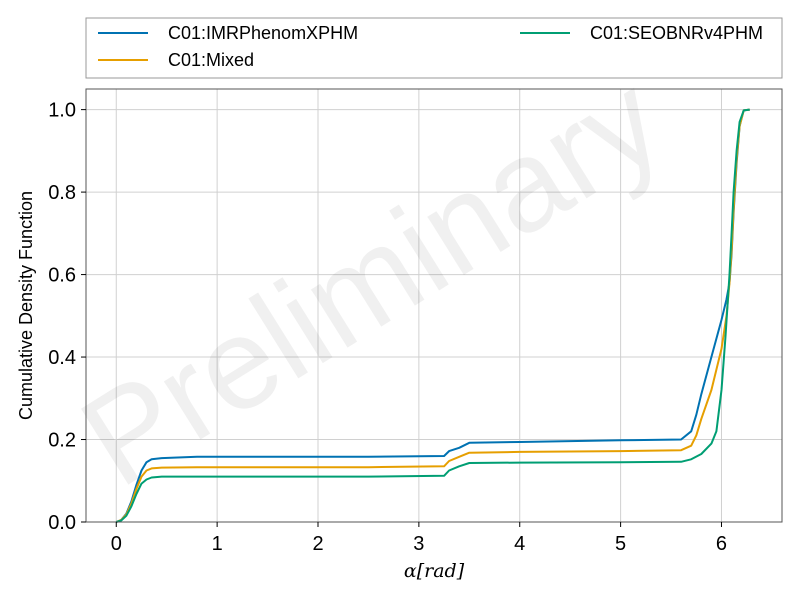 The height and width of the screenshot is (600, 800). Describe the element at coordinates (62, 193) in the screenshot. I see `y-tick-label-4: 0.8` at that location.